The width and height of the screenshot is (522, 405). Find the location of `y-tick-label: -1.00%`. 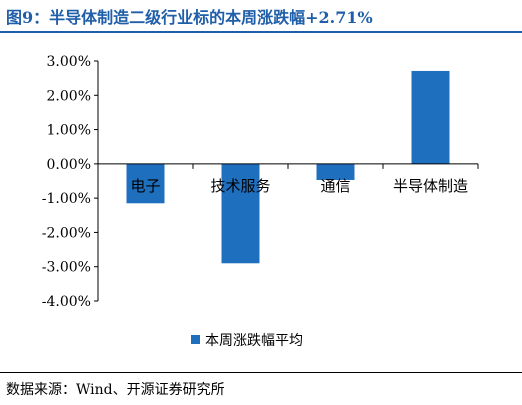

y-tick-label: -1.00% is located at coordinates (66, 199).